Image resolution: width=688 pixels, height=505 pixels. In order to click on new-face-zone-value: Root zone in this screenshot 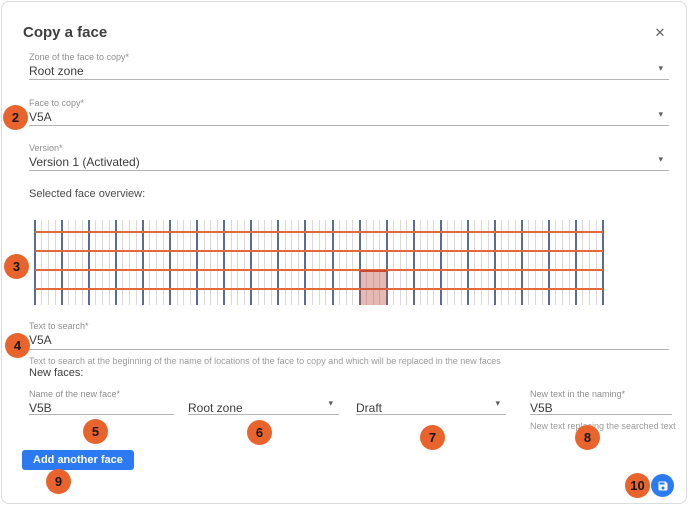, I will do `click(215, 408)`.